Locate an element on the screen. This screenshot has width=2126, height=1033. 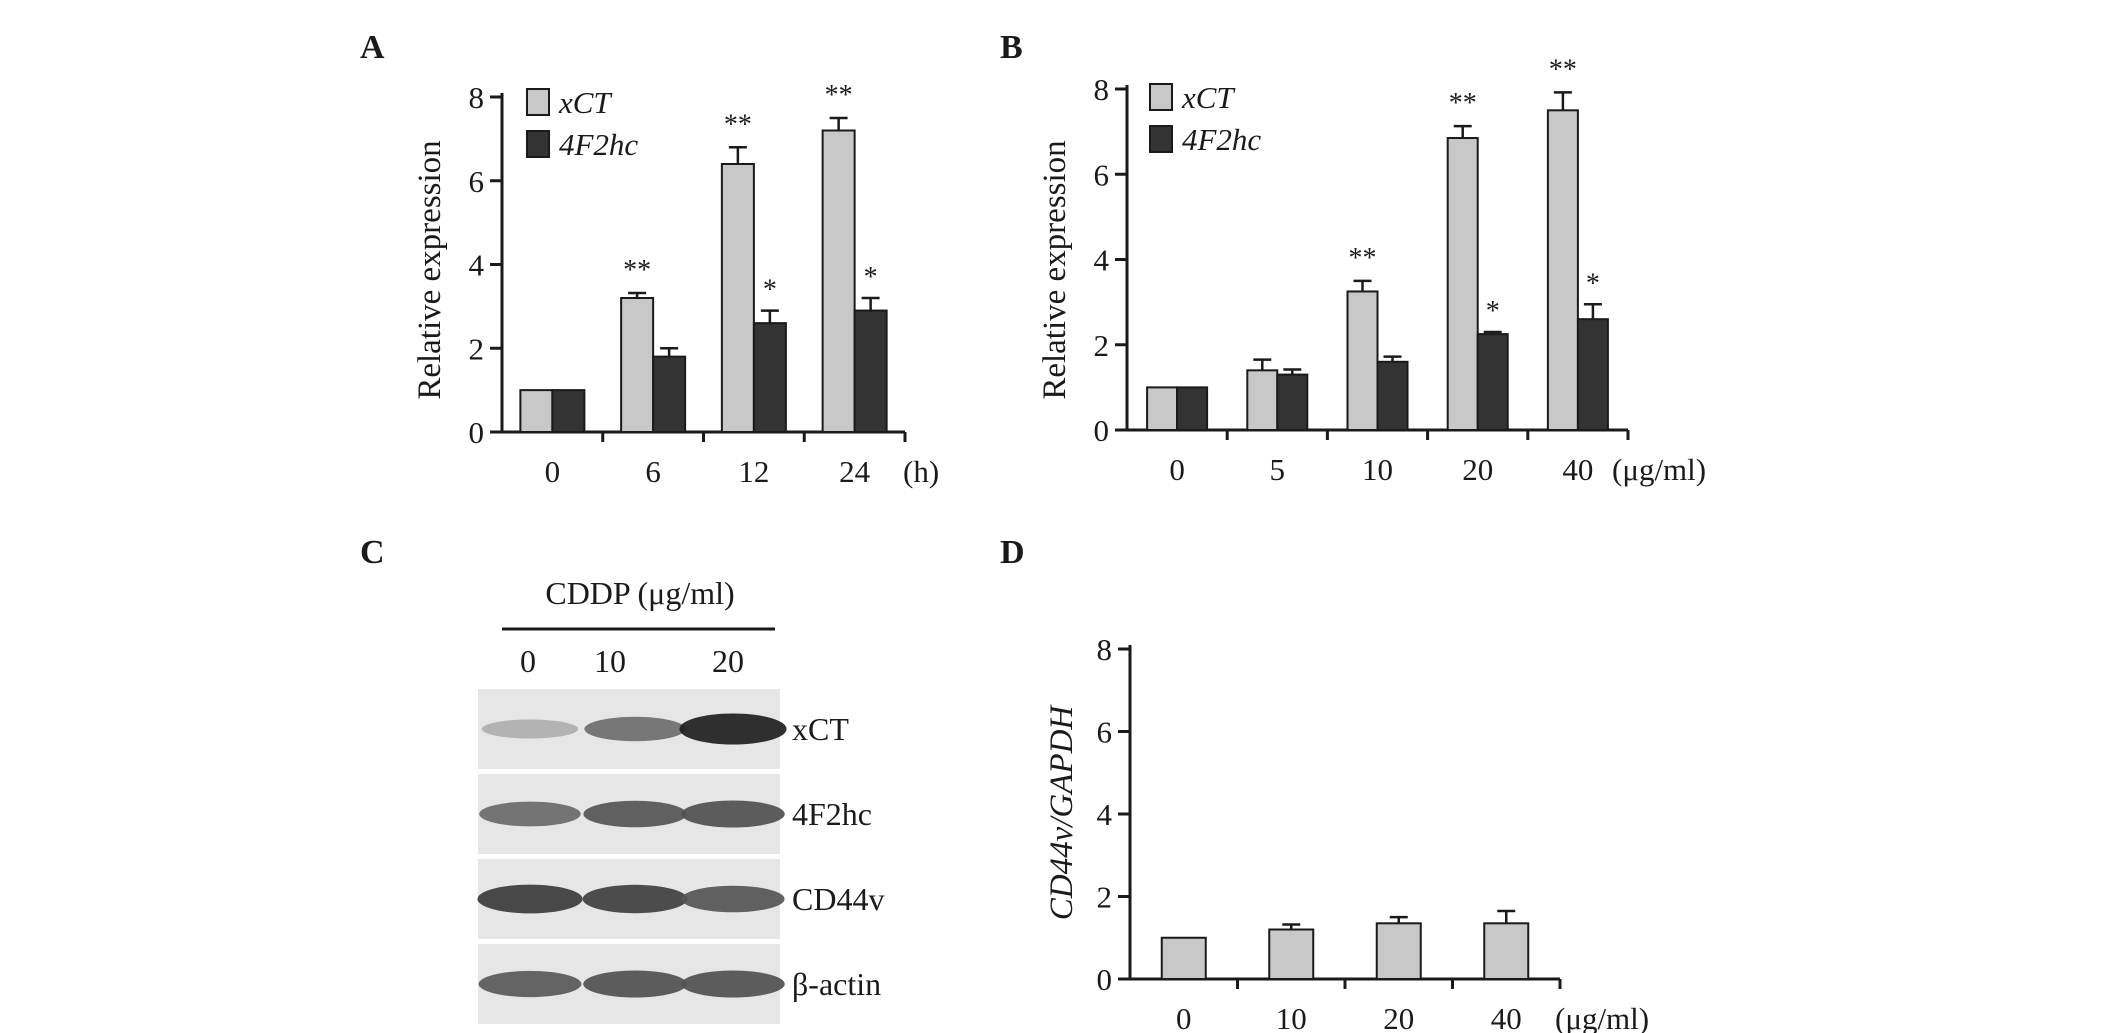
panel-b-x-tick-label: 5 is located at coordinates (1278, 469).